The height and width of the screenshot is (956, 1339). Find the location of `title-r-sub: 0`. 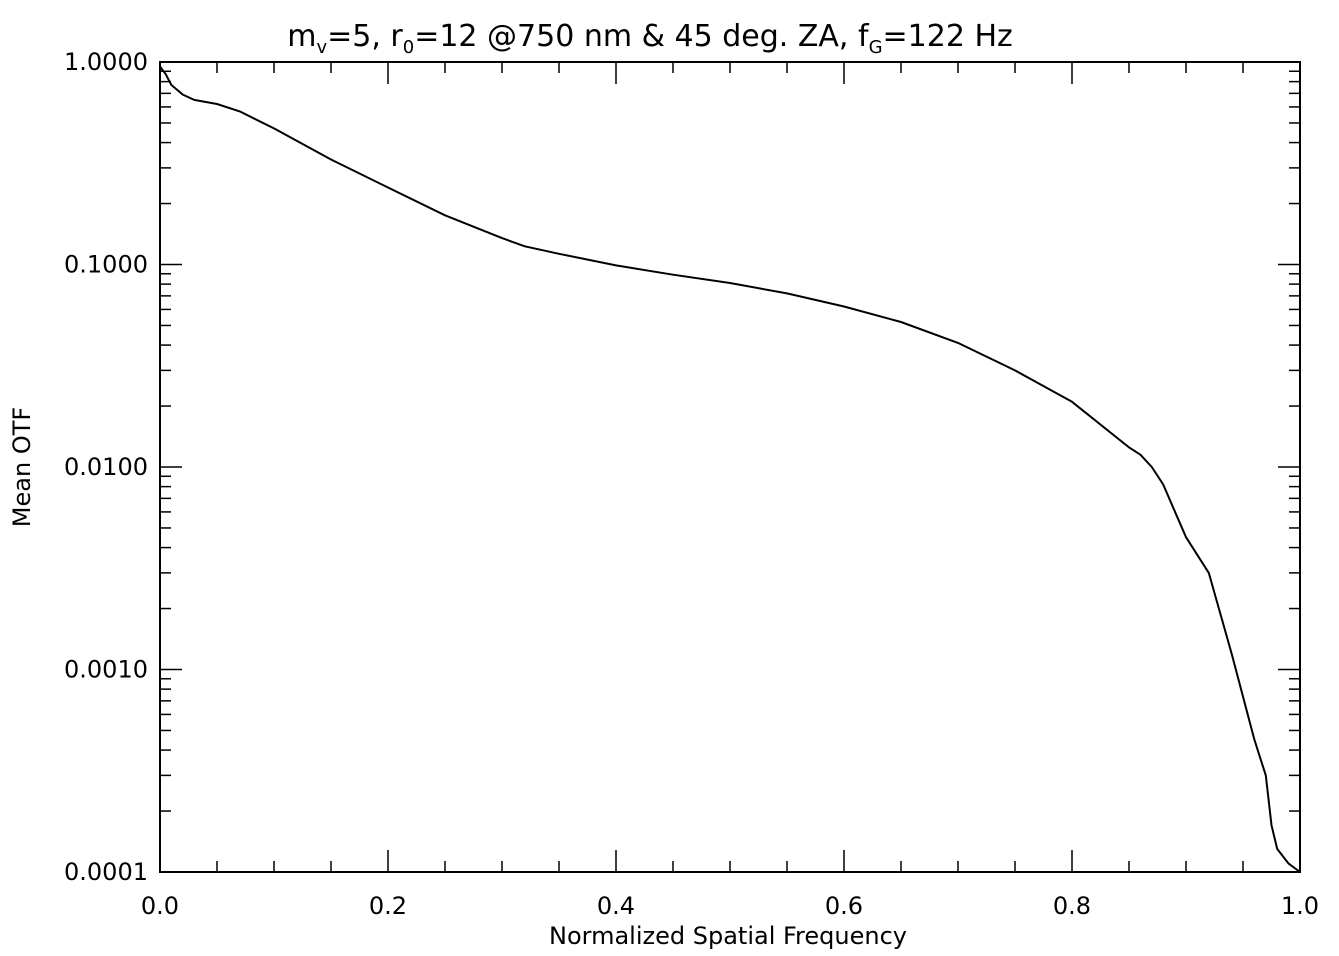

title-r-sub: 0 is located at coordinates (408, 47).